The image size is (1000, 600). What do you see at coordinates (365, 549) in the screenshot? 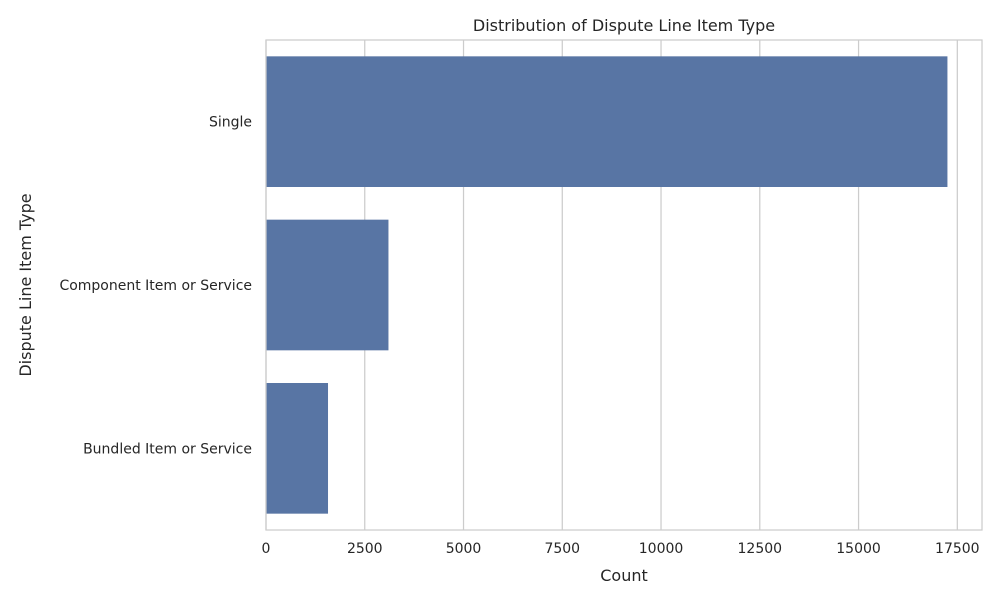
I see `x-tick-label-1: 2500` at bounding box center [365, 549].